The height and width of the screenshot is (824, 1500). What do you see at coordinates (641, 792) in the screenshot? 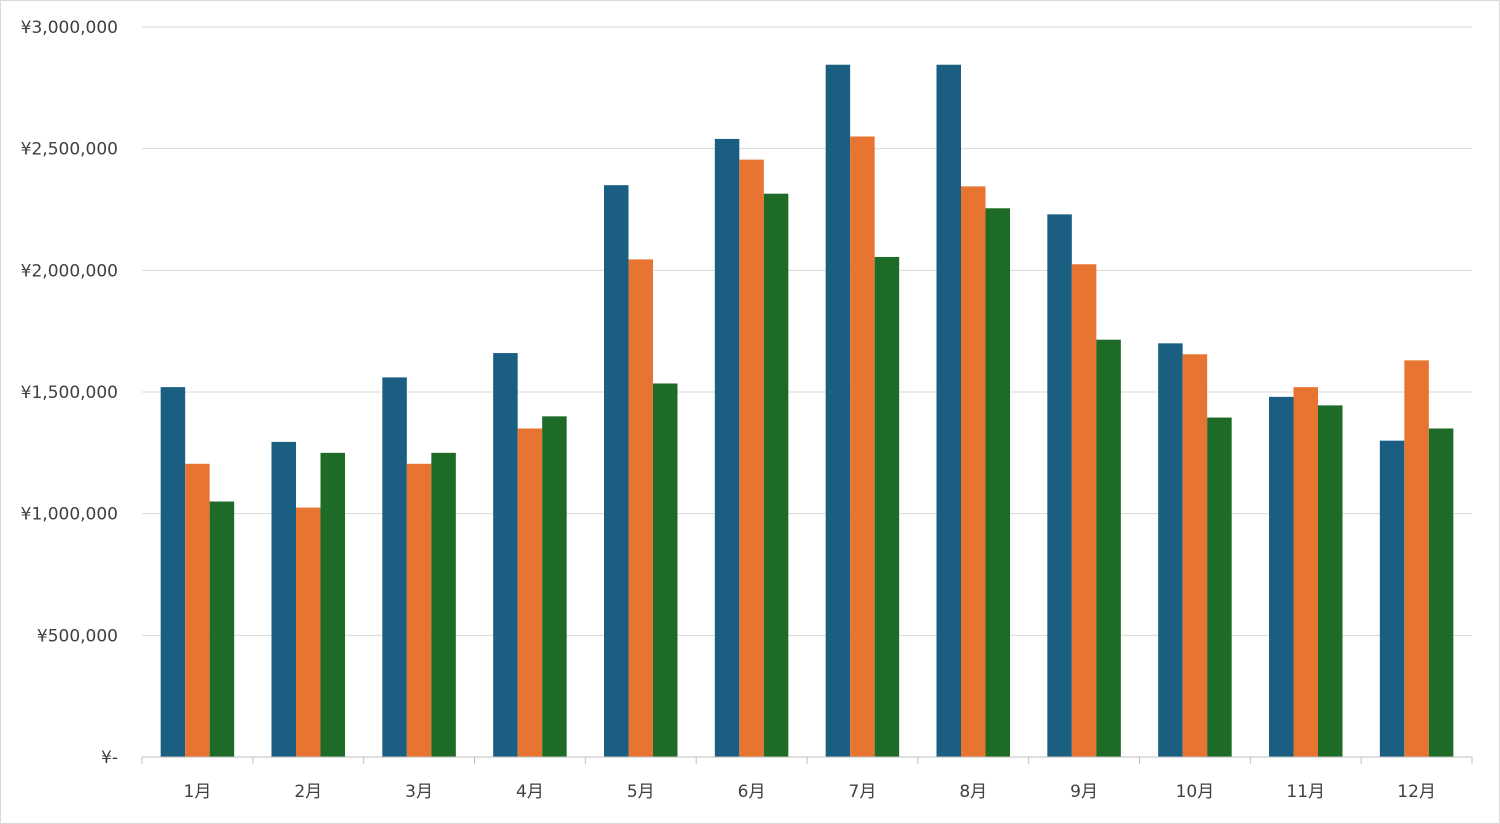
I see `x-tick-label: 5月` at bounding box center [641, 792].